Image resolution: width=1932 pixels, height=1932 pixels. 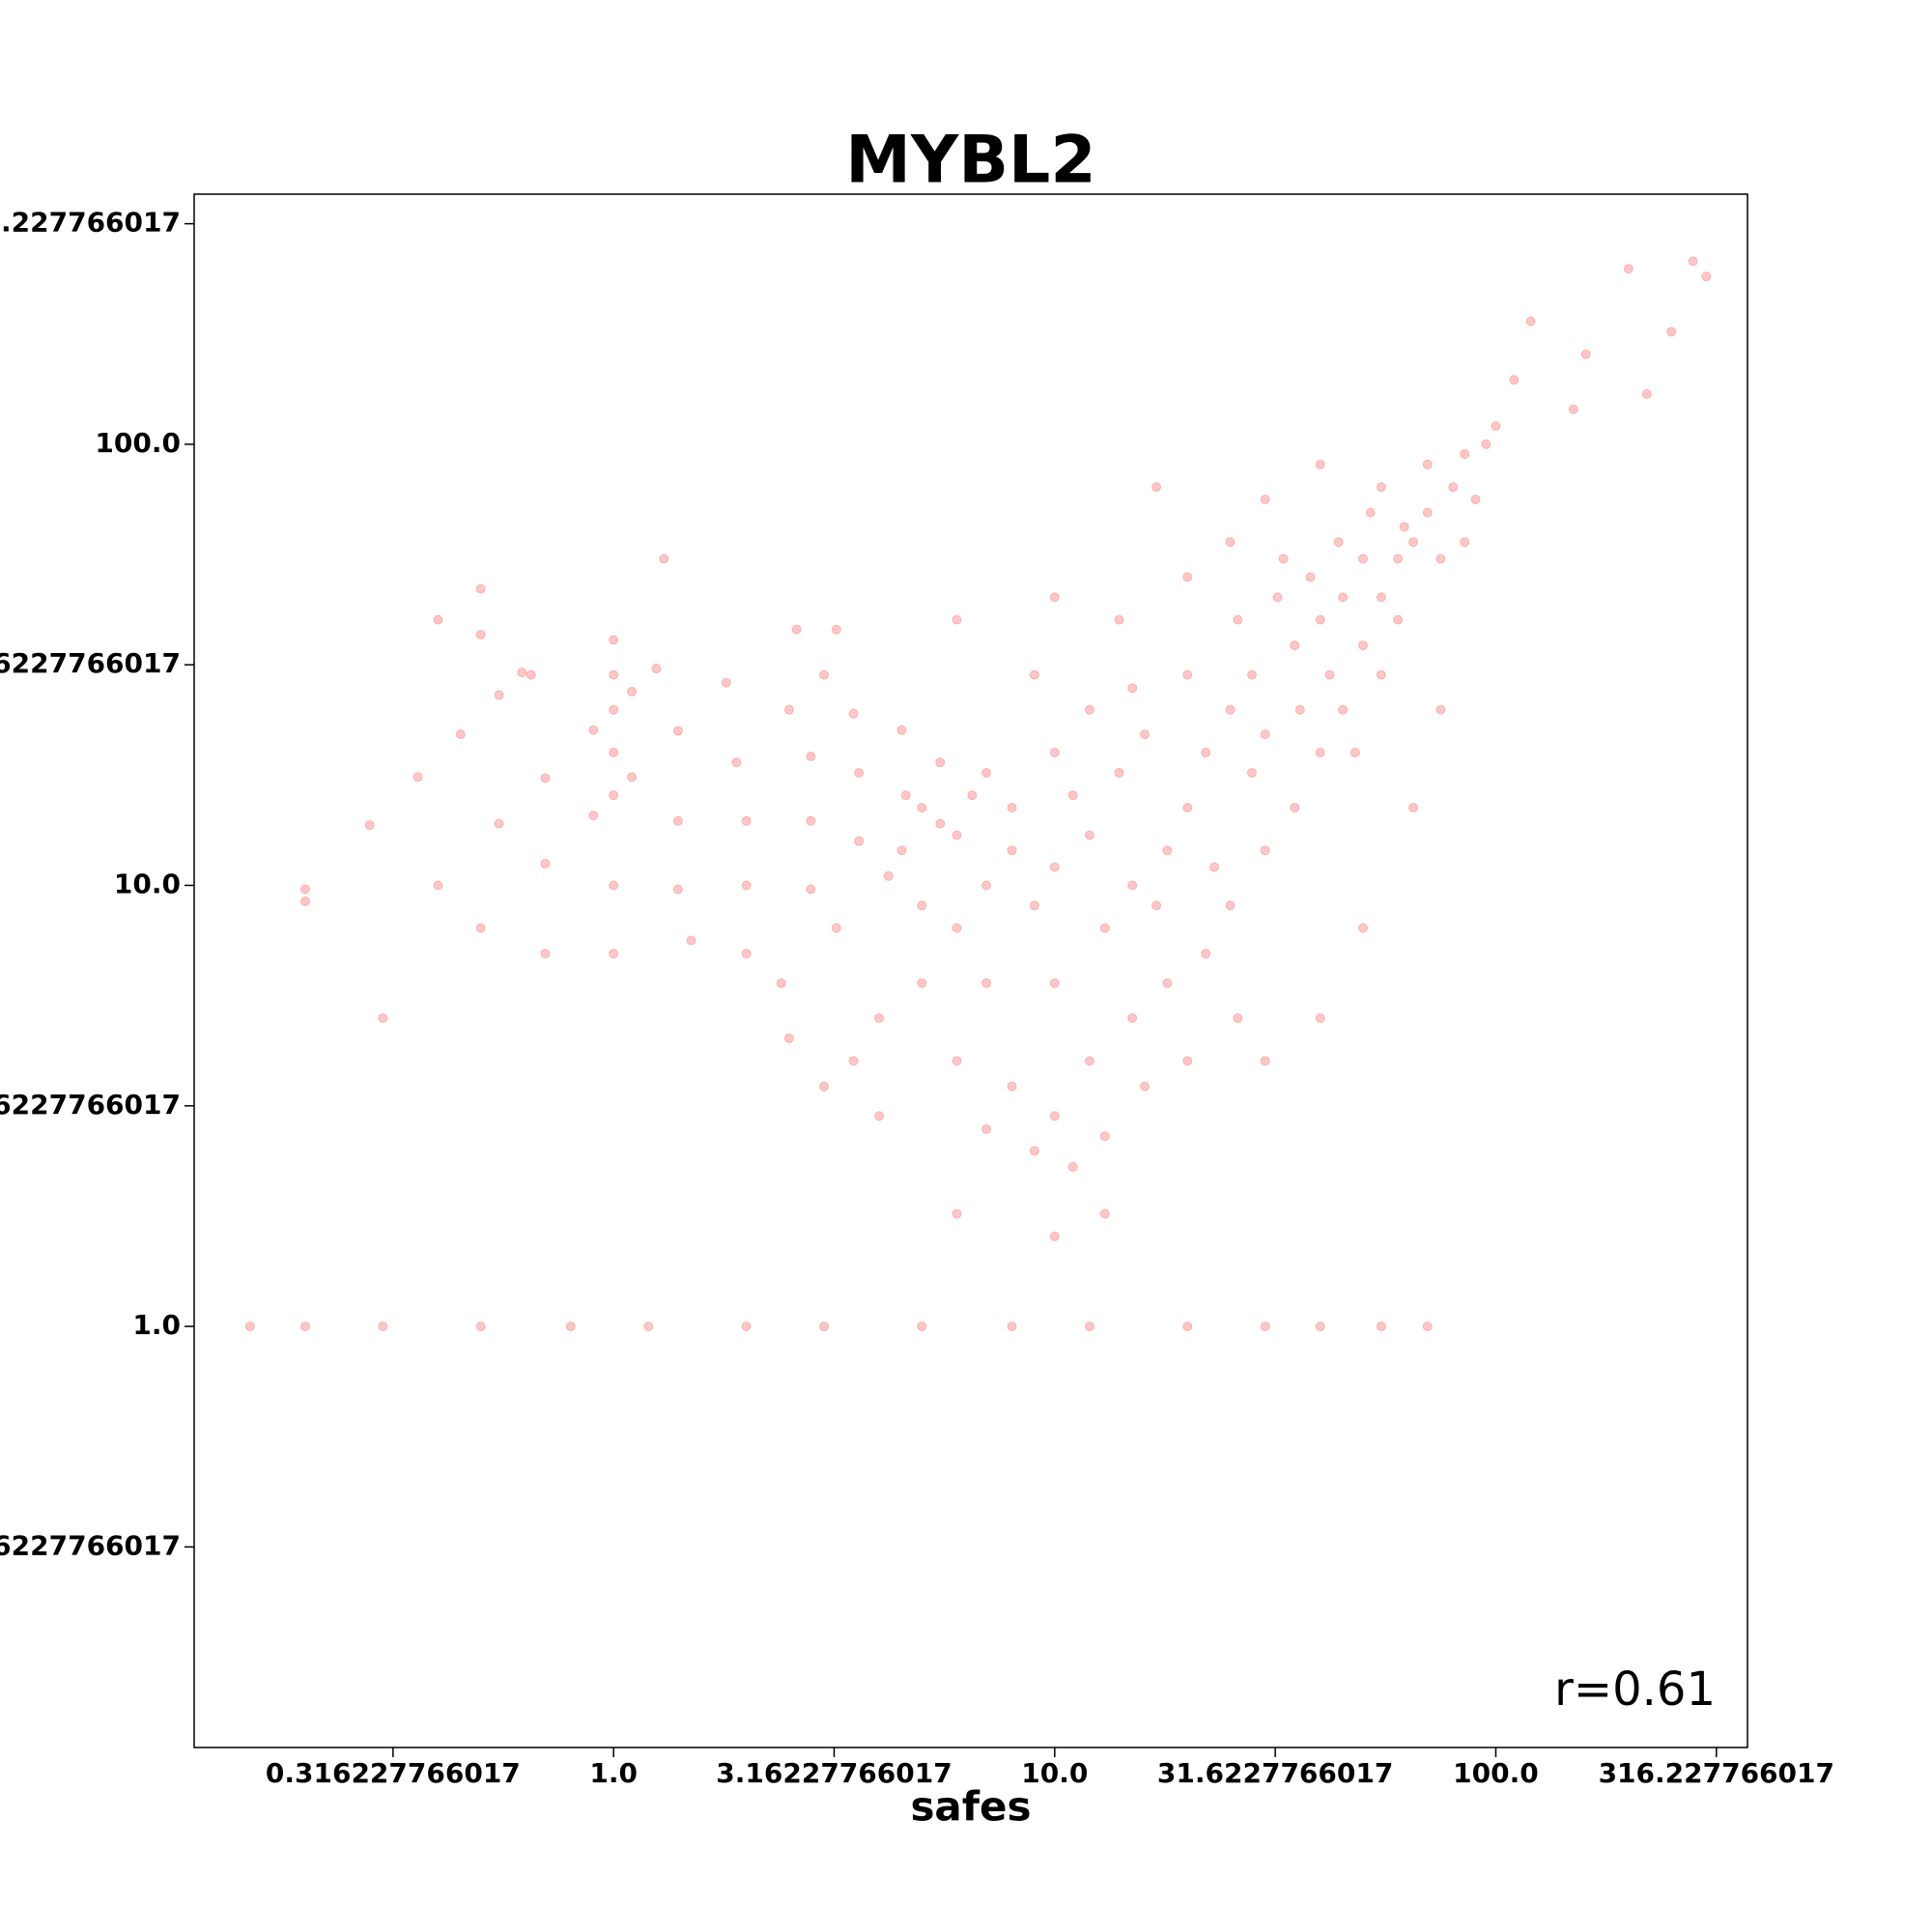 What do you see at coordinates (834, 1773) in the screenshot?
I see `x-tick-label: 3.16227766017` at bounding box center [834, 1773].